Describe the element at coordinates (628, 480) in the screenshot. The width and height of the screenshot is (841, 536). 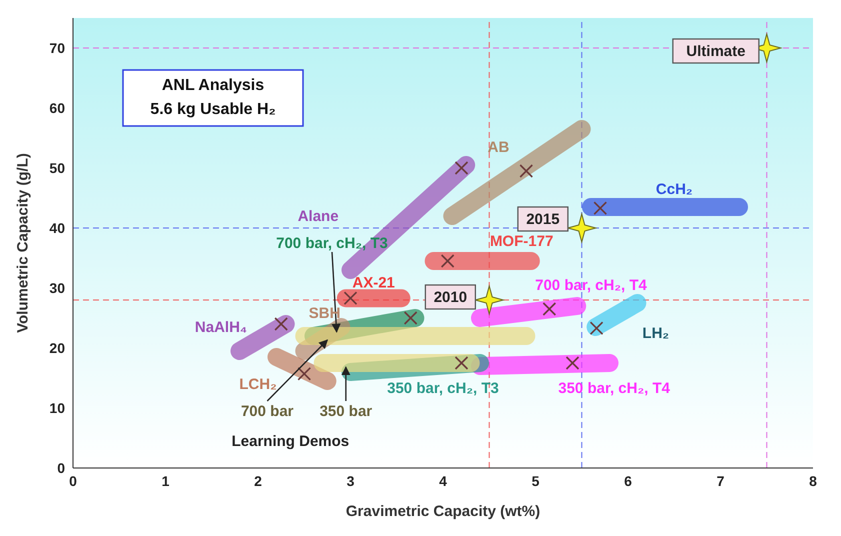
I see `x-tick-label: 6` at that location.